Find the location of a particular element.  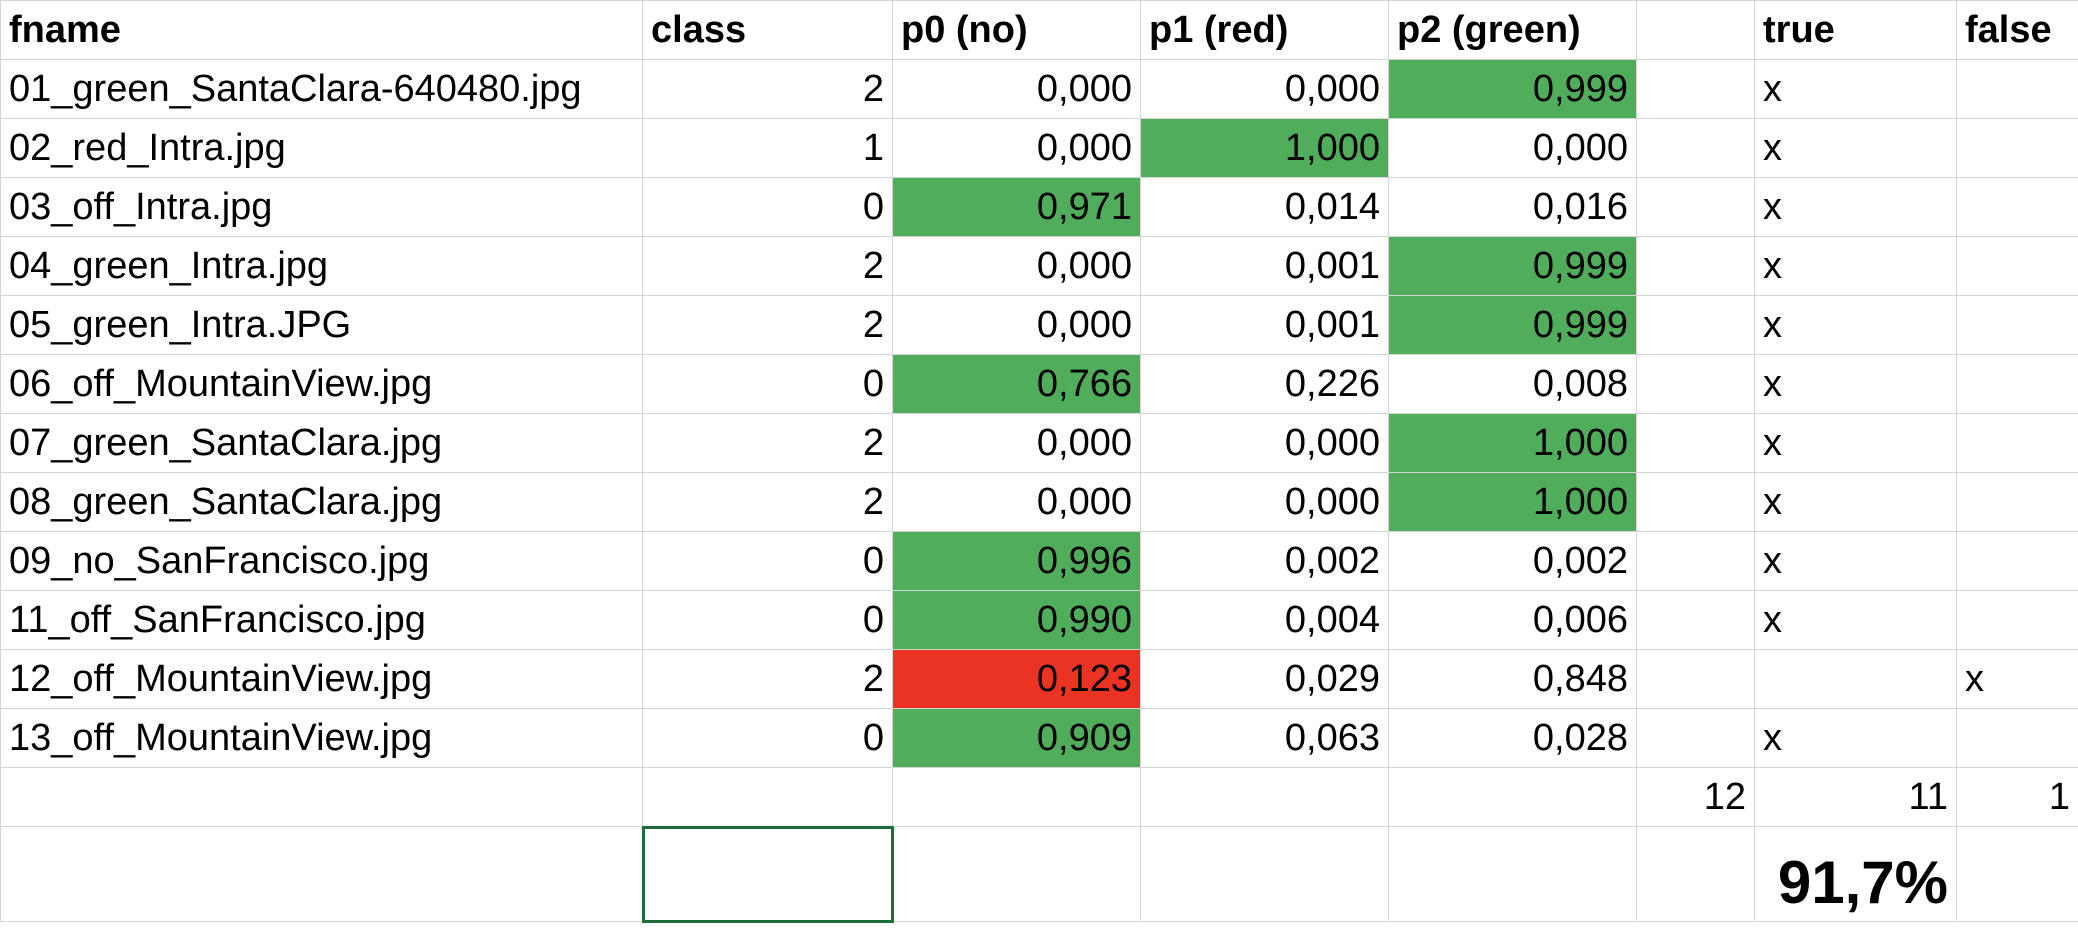

cell-p0: 0,766 is located at coordinates (1016, 384).